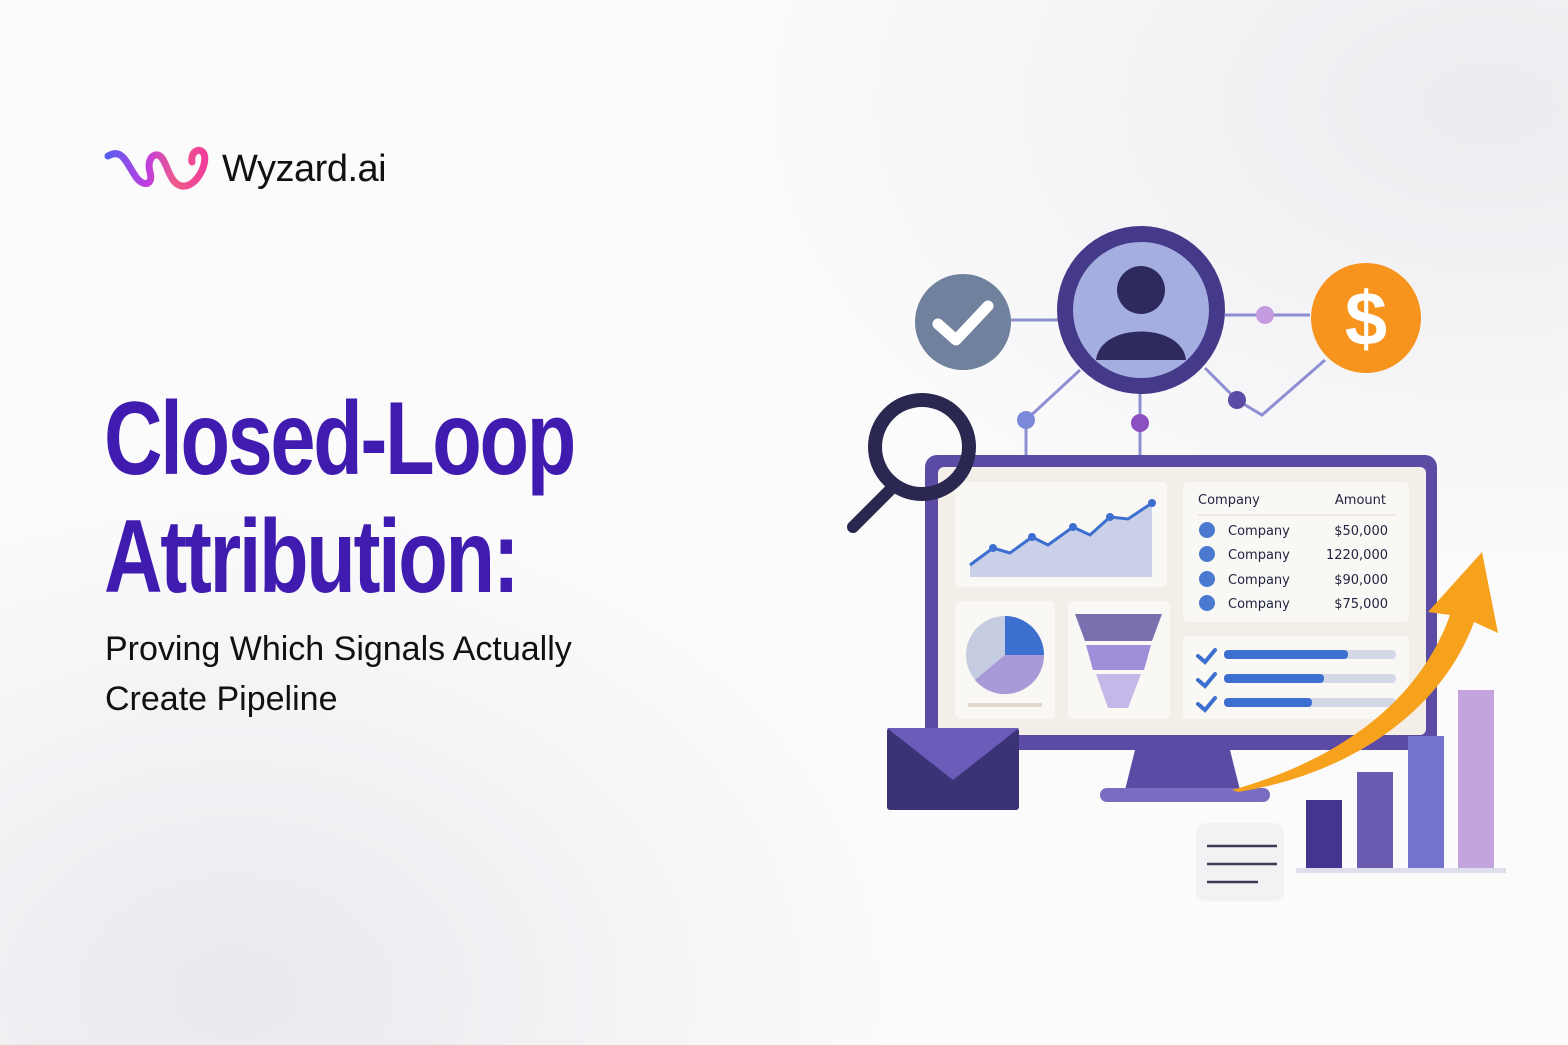 This screenshot has height=1045, width=1568. I want to click on table-row: Company $50,000, so click(1293, 530).